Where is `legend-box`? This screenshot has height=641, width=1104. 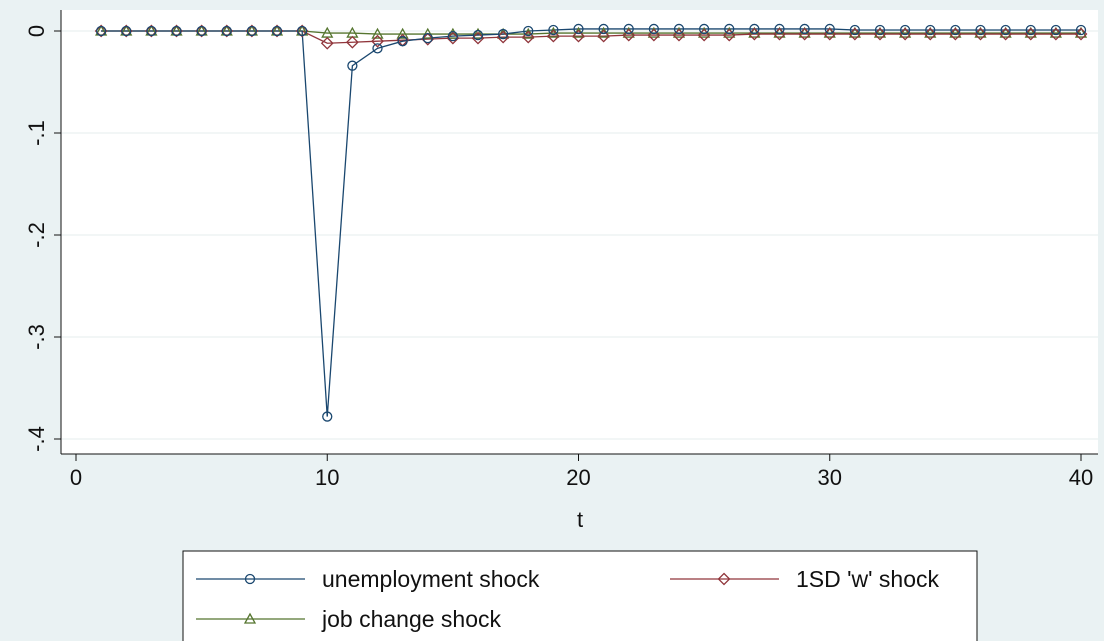
legend-box is located at coordinates (580, 595).